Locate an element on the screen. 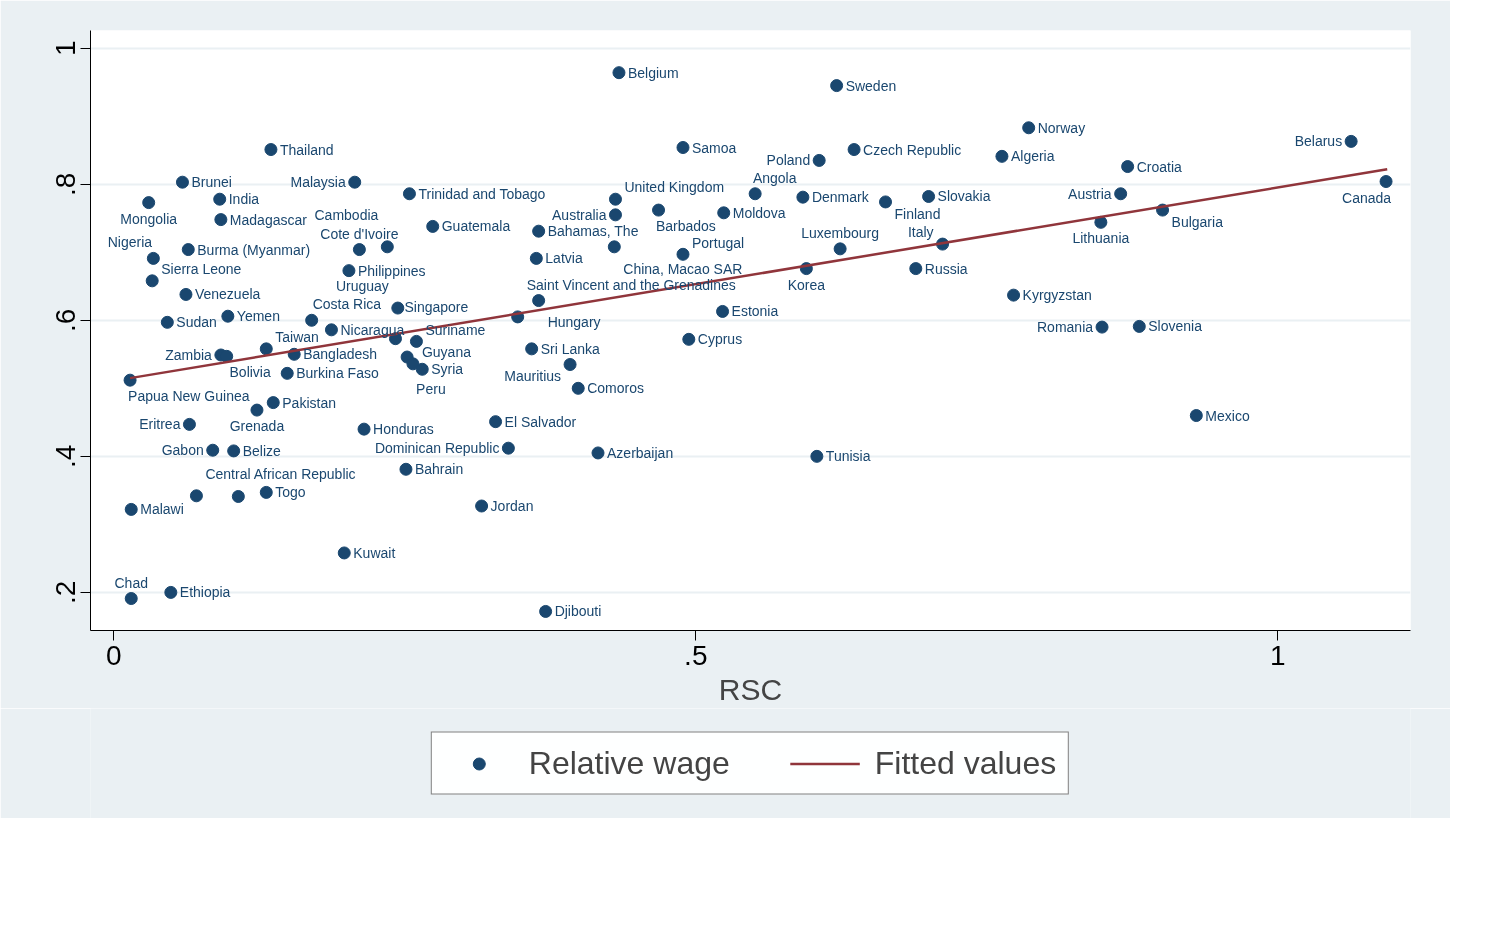 The image size is (1494, 932). annotation: Hungary is located at coordinates (574, 322).